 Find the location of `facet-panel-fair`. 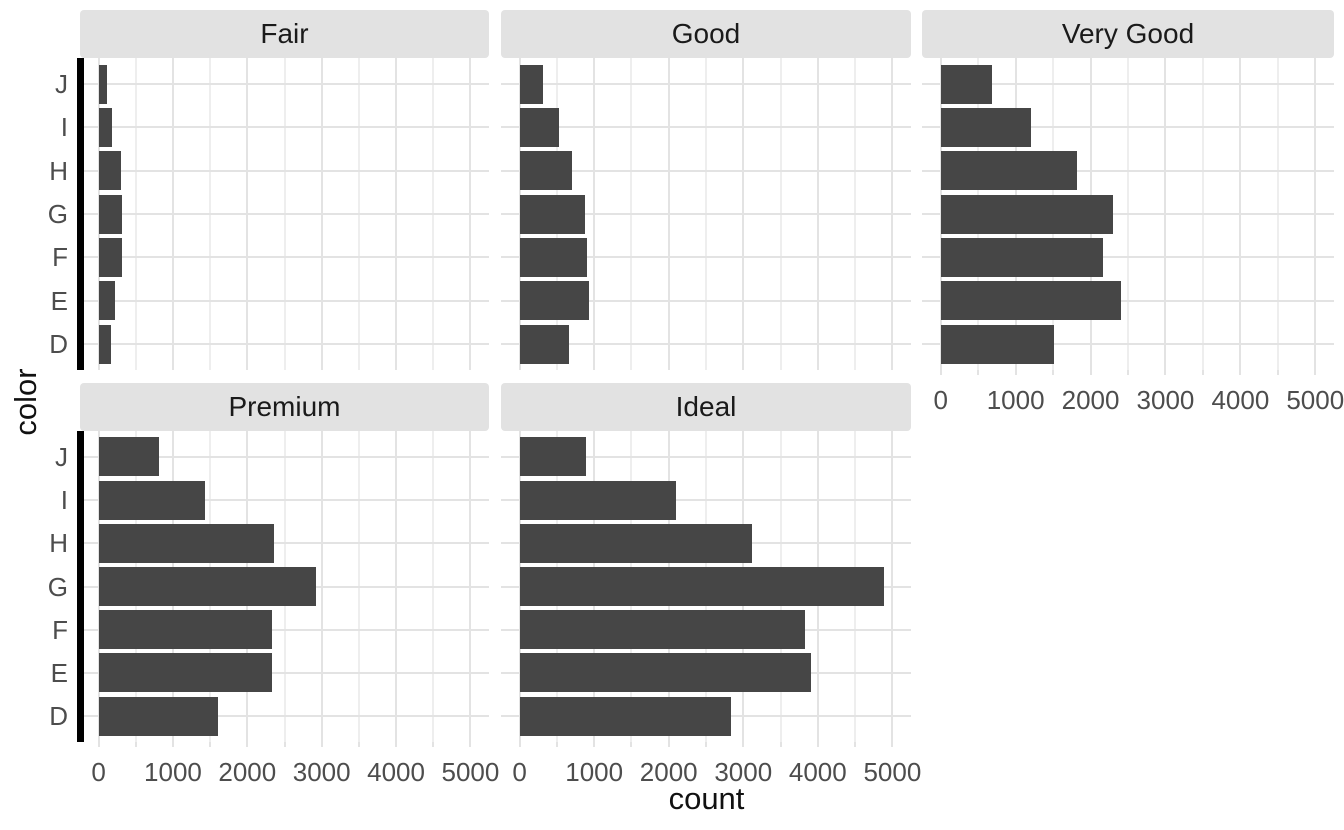

facet-panel-fair is located at coordinates (284, 214).